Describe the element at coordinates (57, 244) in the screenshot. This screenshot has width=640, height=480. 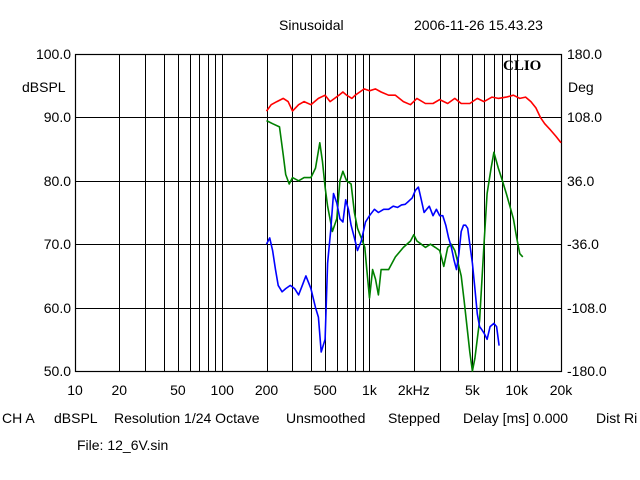
I see `y-tick-label: 70.0` at that location.